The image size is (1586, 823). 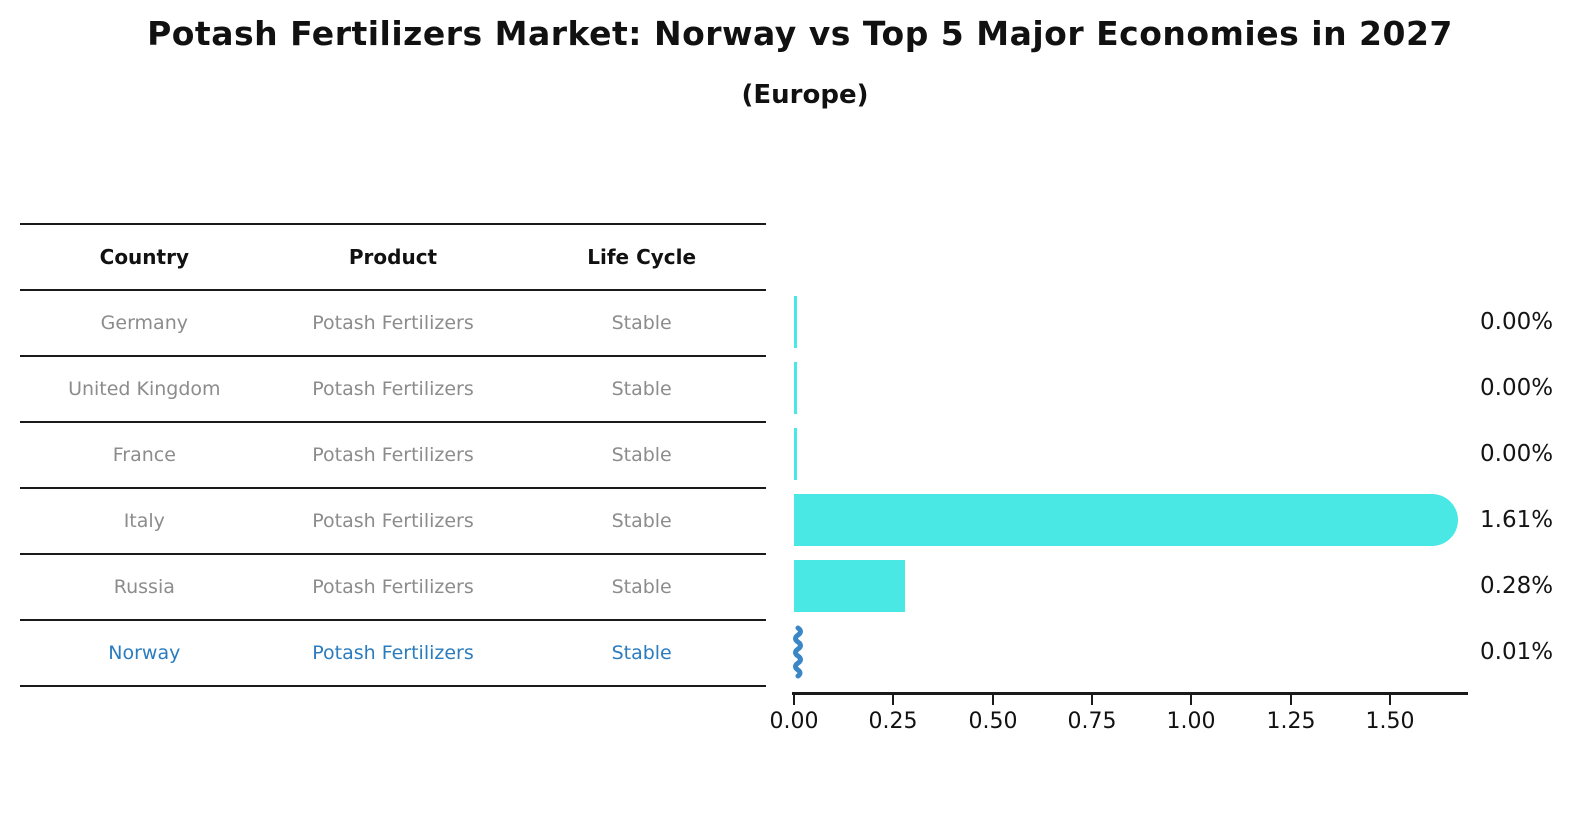 I want to click on cell-country: Norway, so click(x=144, y=653).